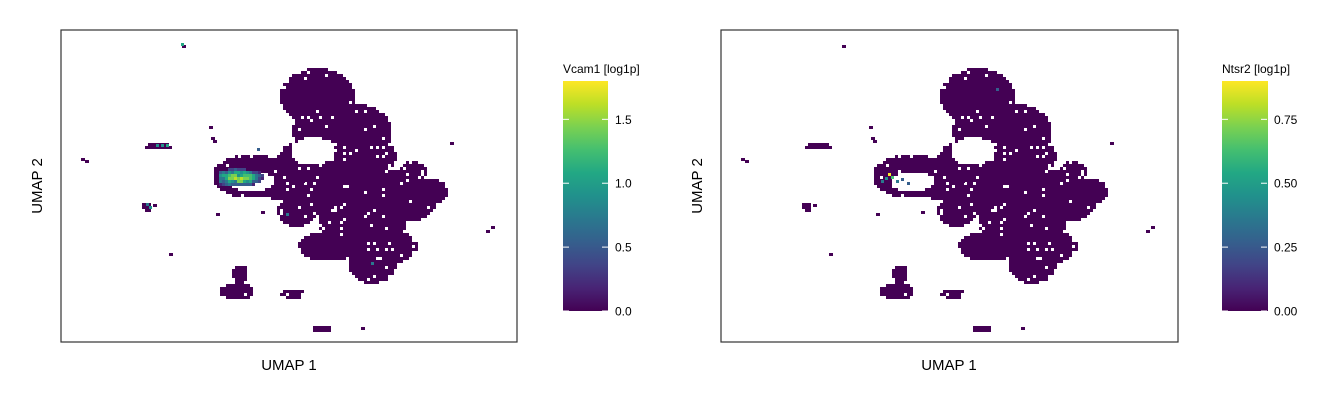  Describe the element at coordinates (289, 365) in the screenshot. I see `x-axis-label: UMAP 1` at that location.